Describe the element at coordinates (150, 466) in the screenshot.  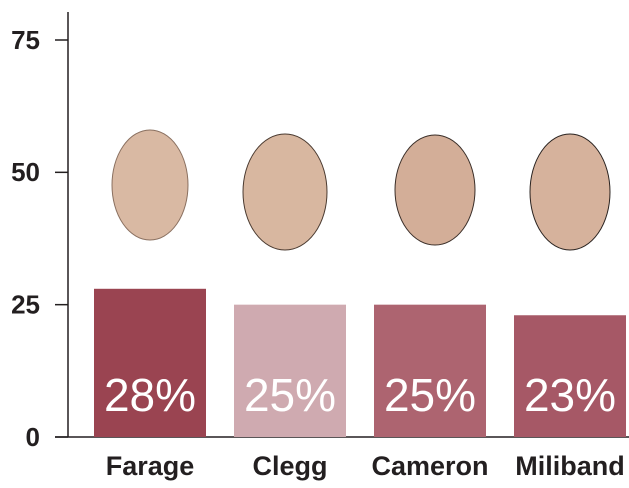
I see `x-tick-label: Farage` at that location.